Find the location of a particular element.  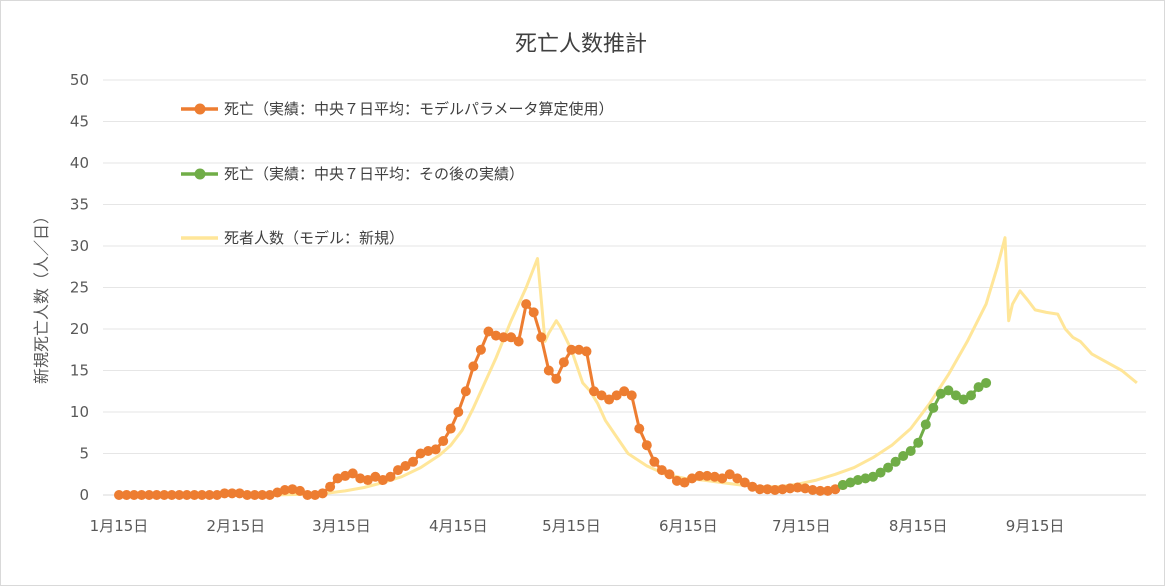

legend-label: 死亡（実績：中央７日平均：その後の実績） is located at coordinates (374, 174).